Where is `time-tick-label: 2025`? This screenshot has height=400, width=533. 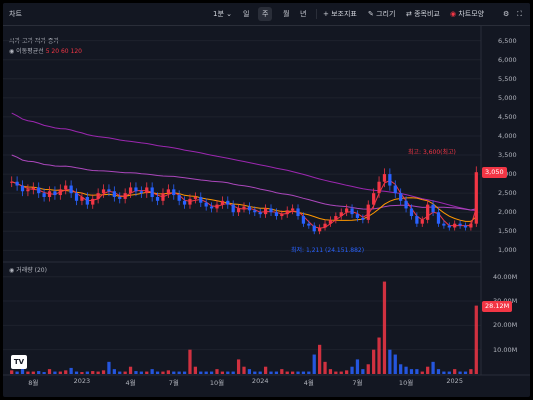 time-tick-label: 2025 is located at coordinates (454, 381).